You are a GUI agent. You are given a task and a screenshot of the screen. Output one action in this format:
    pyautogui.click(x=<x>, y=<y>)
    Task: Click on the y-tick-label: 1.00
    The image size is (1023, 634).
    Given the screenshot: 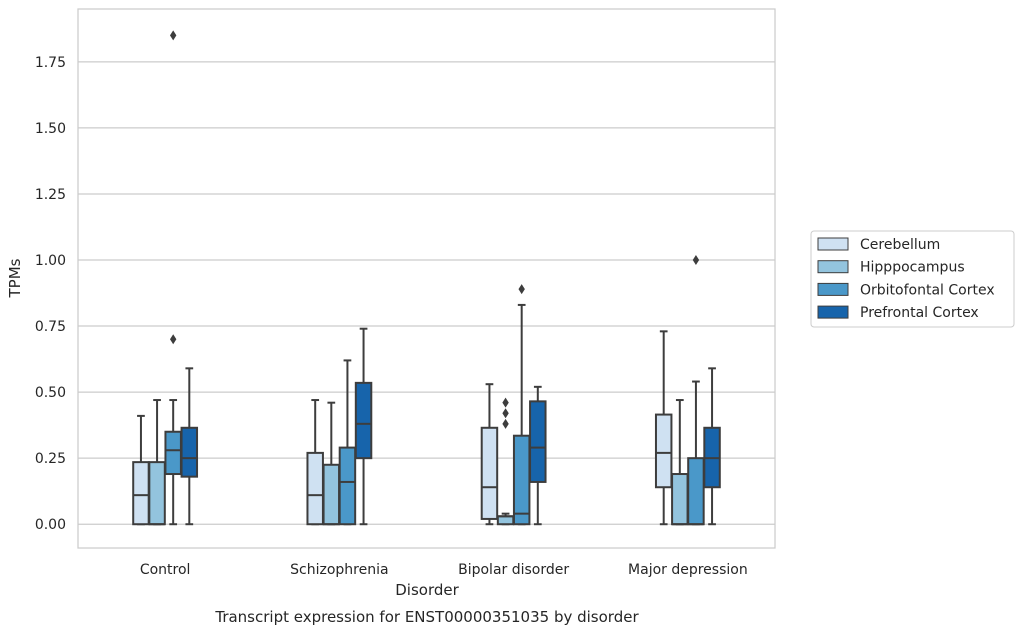 What is the action you would take?
    pyautogui.click(x=50, y=261)
    